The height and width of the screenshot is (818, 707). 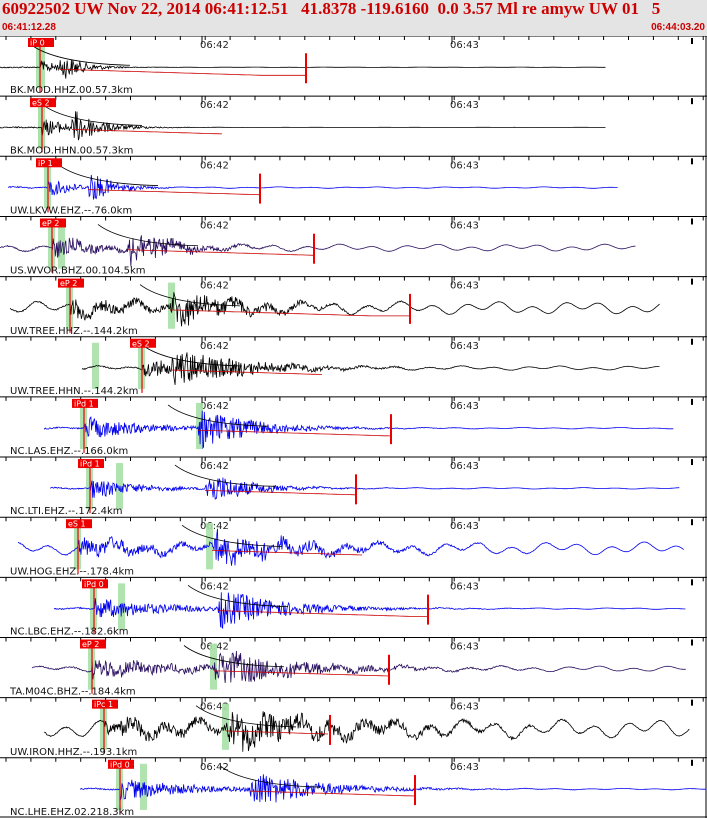 I want to click on station-label: US.WVOR.BHZ.00.104.5km, so click(x=78, y=271).